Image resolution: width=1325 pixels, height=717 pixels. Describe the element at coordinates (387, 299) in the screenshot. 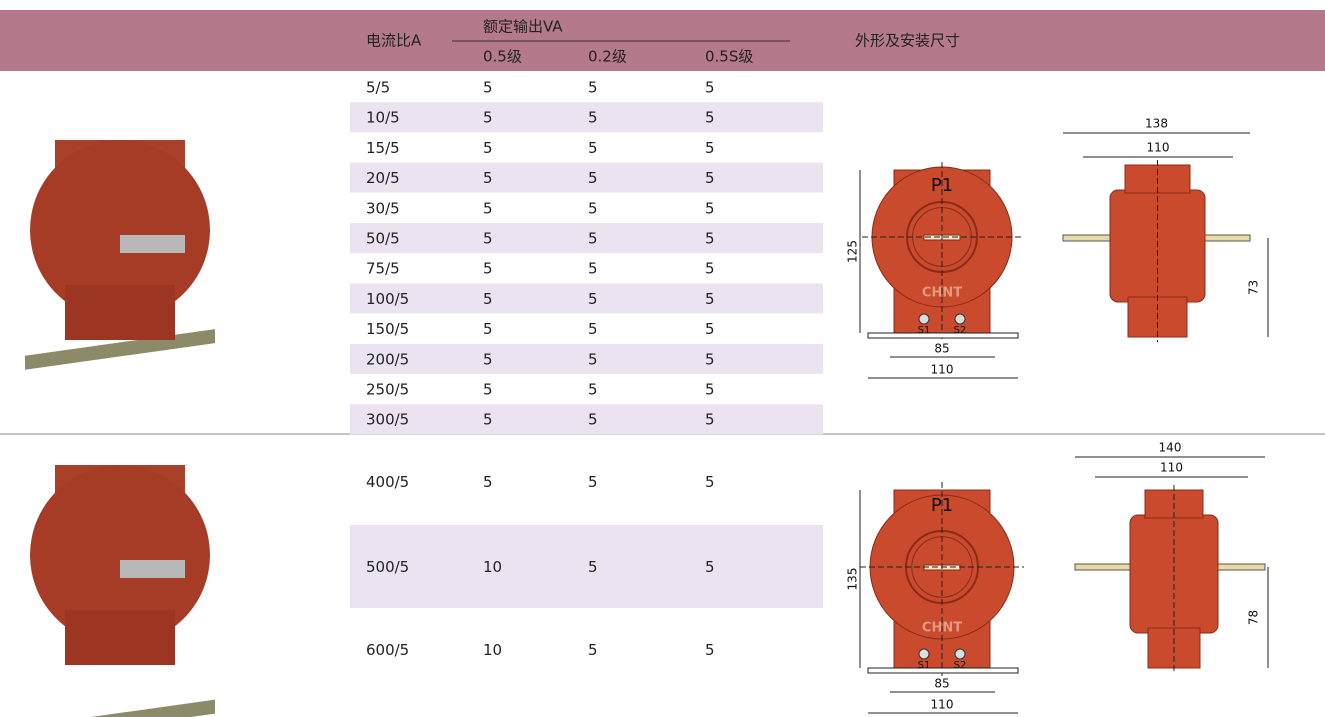

I see `ratio: 100/5` at that location.